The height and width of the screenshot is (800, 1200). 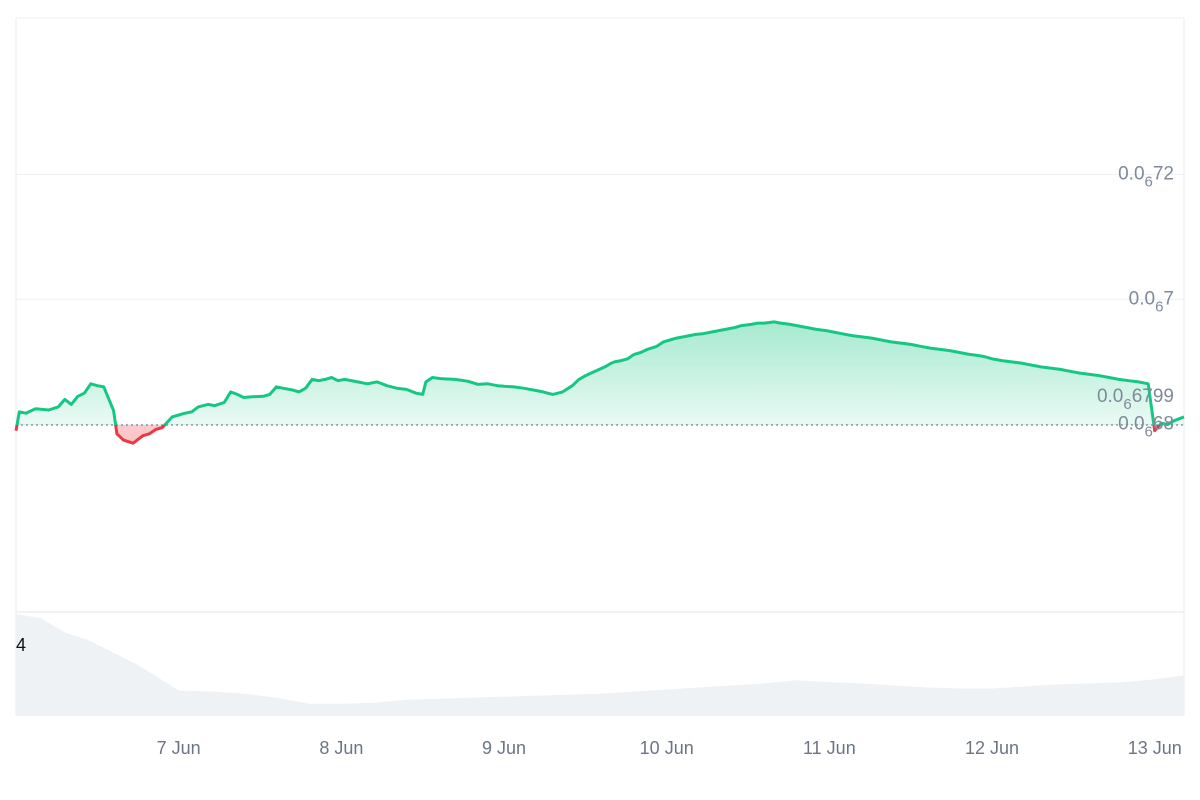 I want to click on x-tick-label: 12 Jun, so click(x=992, y=748).